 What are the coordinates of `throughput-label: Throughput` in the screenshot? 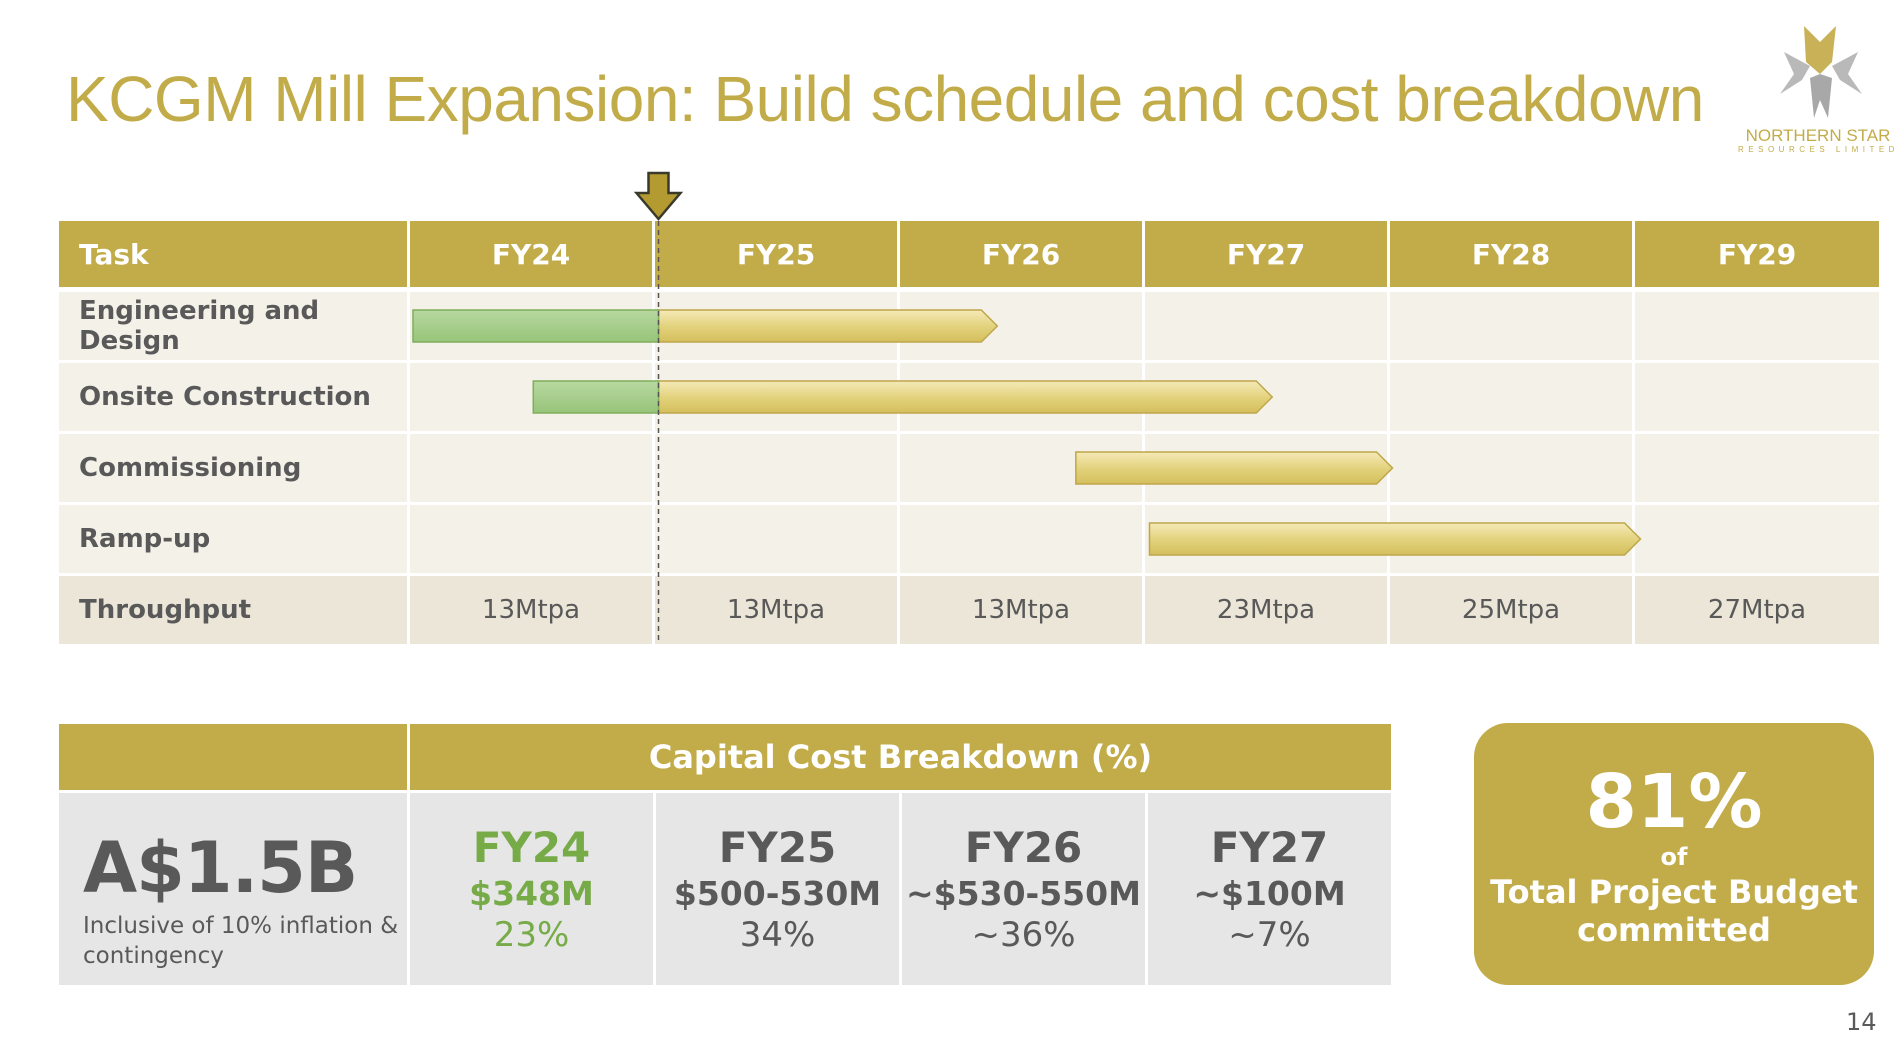 It's located at (234, 610).